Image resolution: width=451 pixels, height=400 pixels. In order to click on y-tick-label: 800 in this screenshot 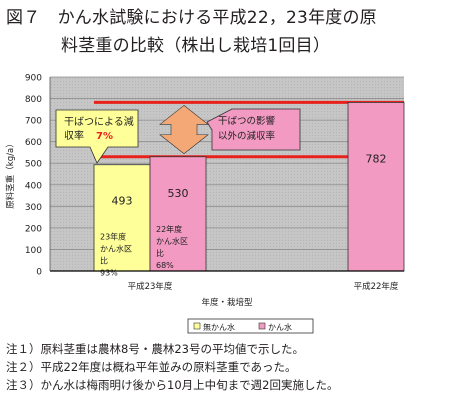, I will do `click(33, 100)`.